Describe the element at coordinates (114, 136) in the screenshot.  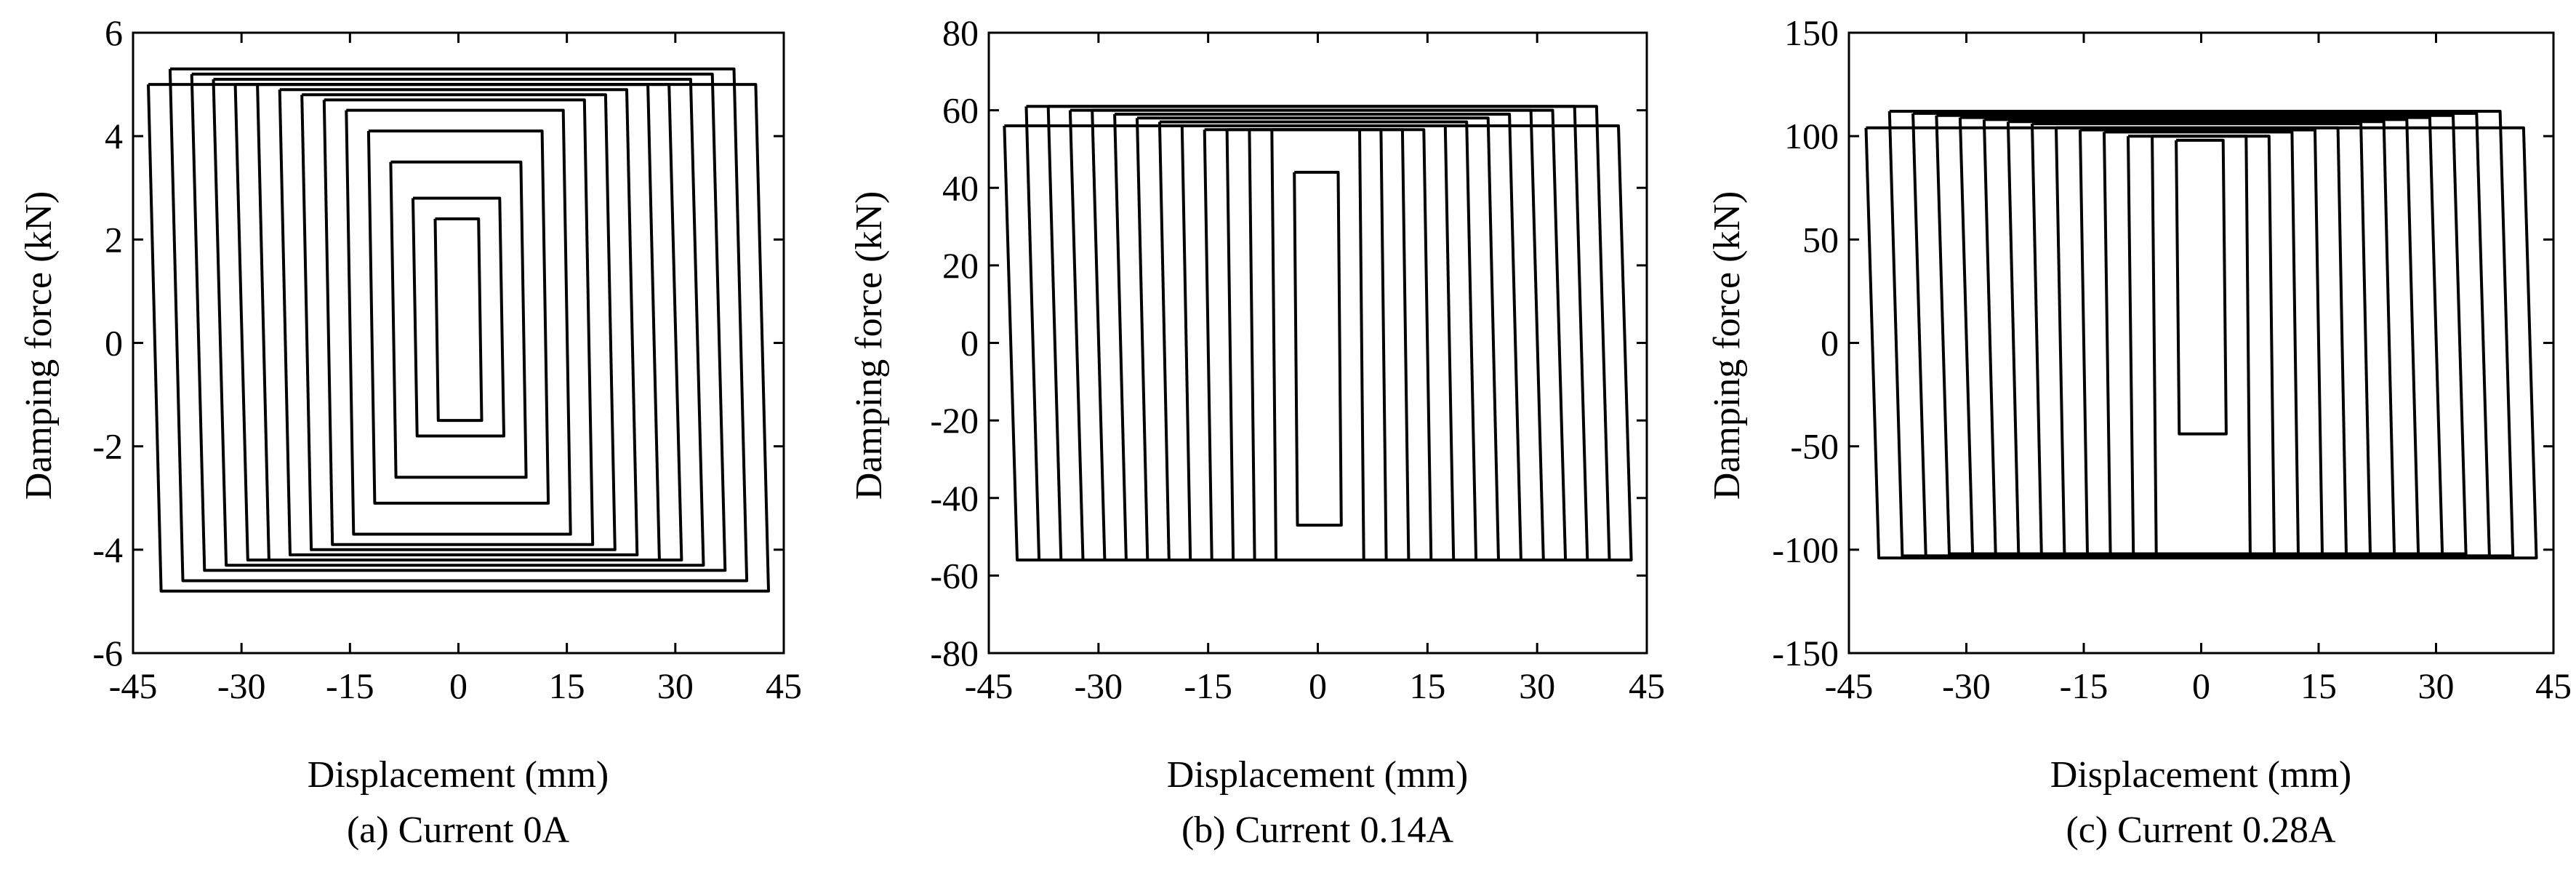
I see `panel-a-y-tick-label: 4` at that location.